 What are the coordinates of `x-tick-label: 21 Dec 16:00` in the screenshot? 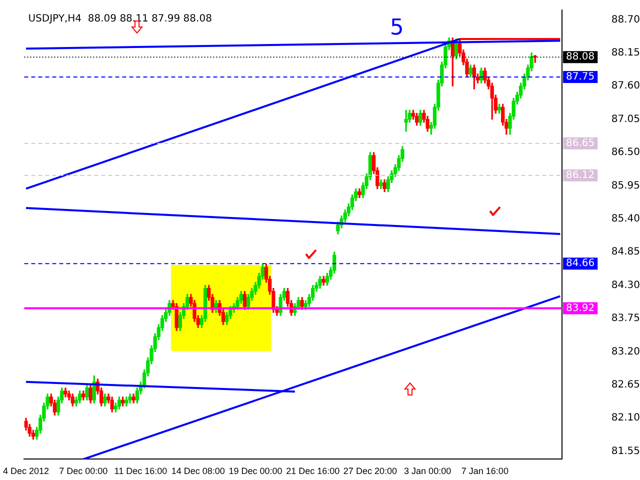 It's located at (313, 471).